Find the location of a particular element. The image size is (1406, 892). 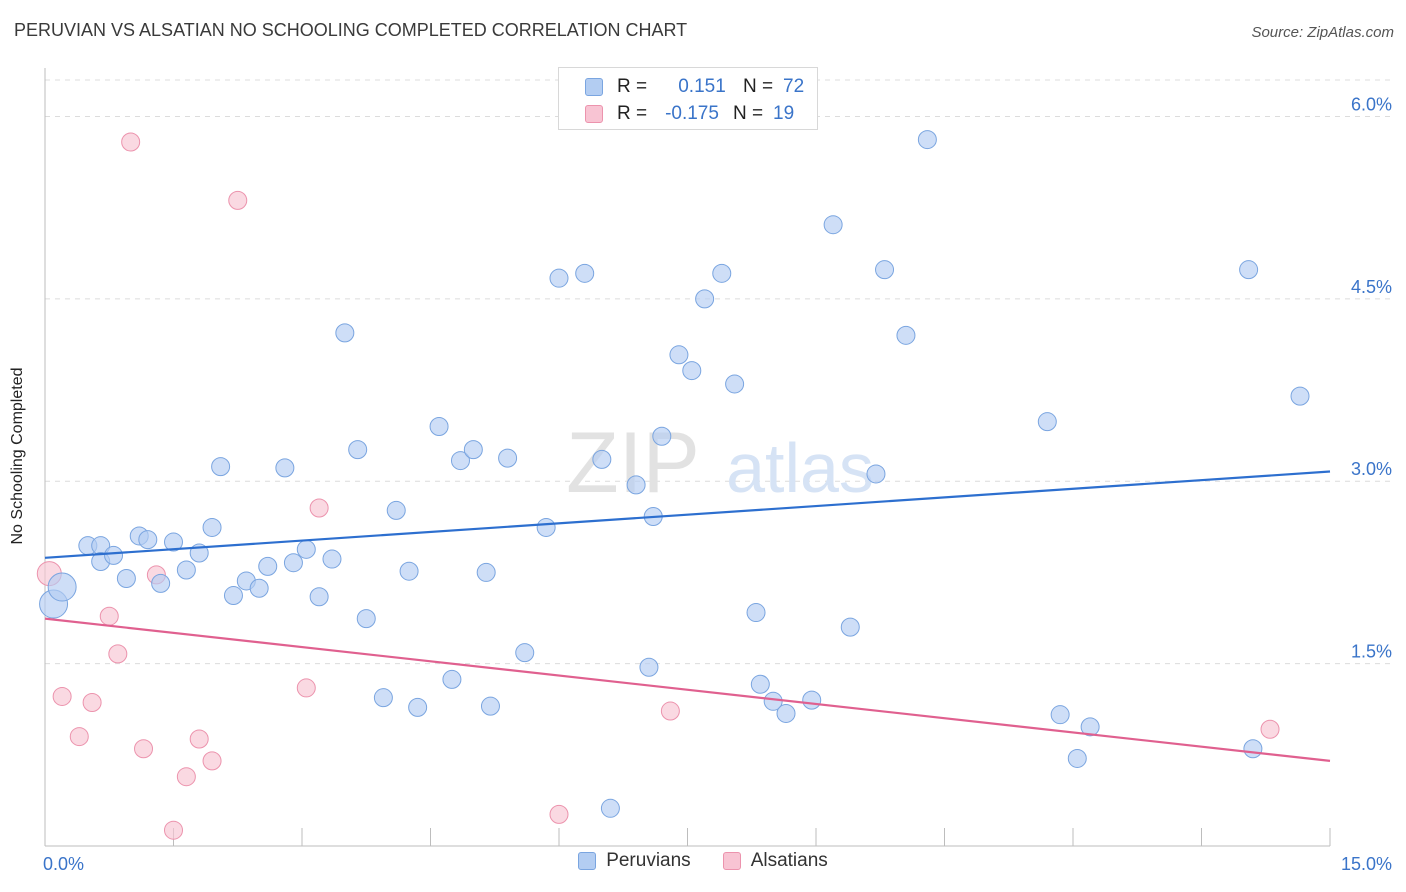

y-tick-label: 1.5% is located at coordinates (1371, 652).